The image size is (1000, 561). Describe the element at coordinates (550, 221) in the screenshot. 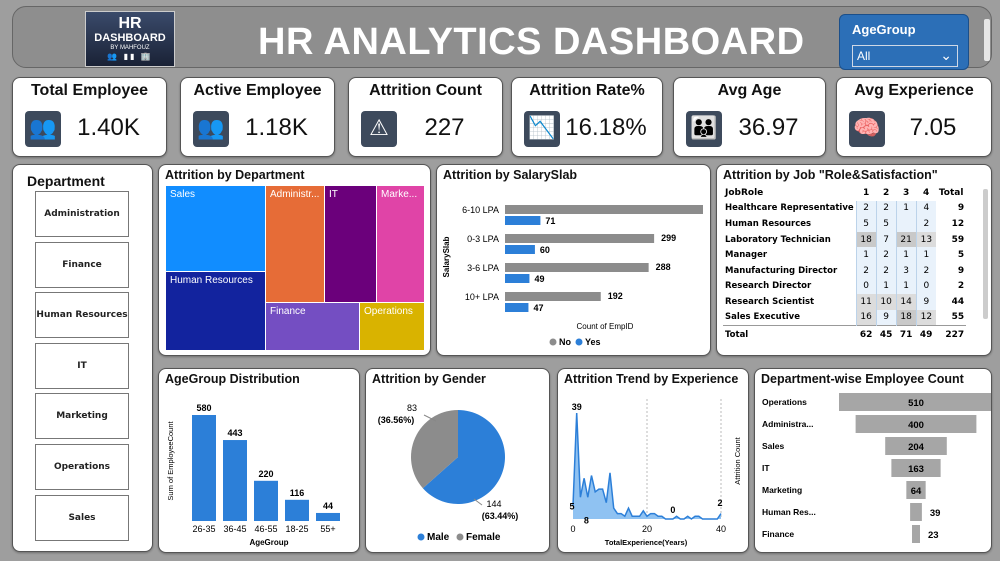

I see `salary-bar-yes-label: 71` at that location.